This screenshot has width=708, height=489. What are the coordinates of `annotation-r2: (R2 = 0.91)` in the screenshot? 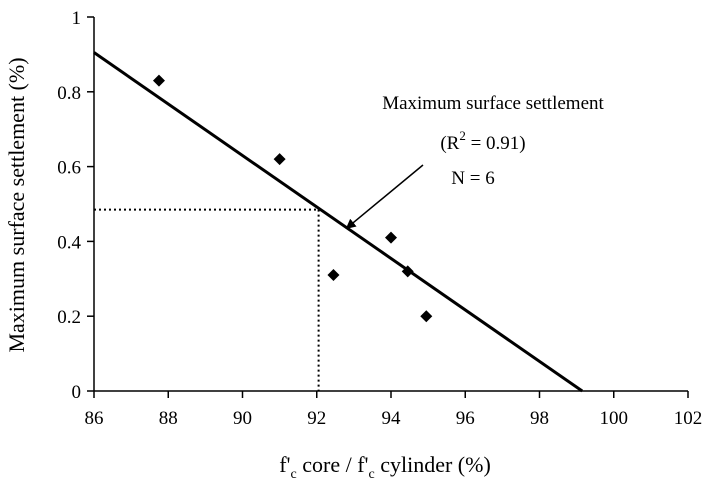 It's located at (482, 141).